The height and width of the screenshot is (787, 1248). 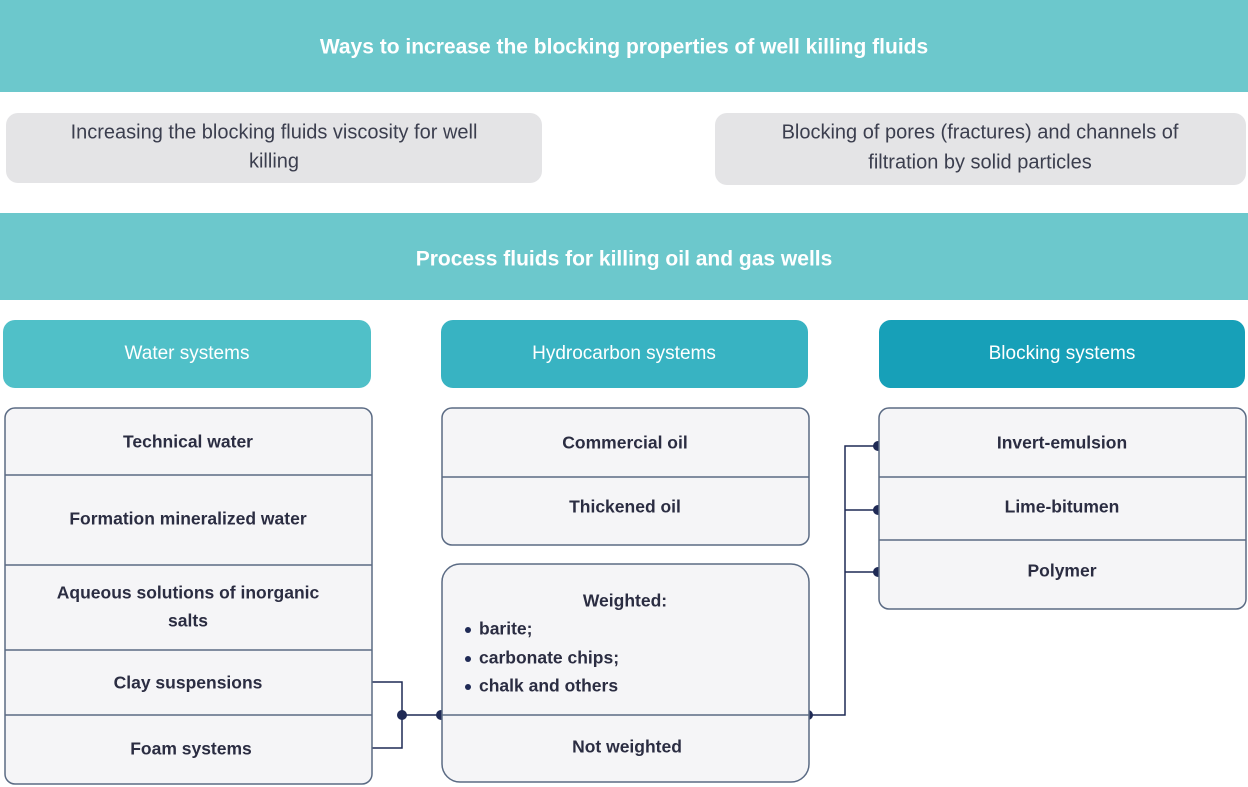 I want to click on column-title: Blocking systems, so click(x=1062, y=353).